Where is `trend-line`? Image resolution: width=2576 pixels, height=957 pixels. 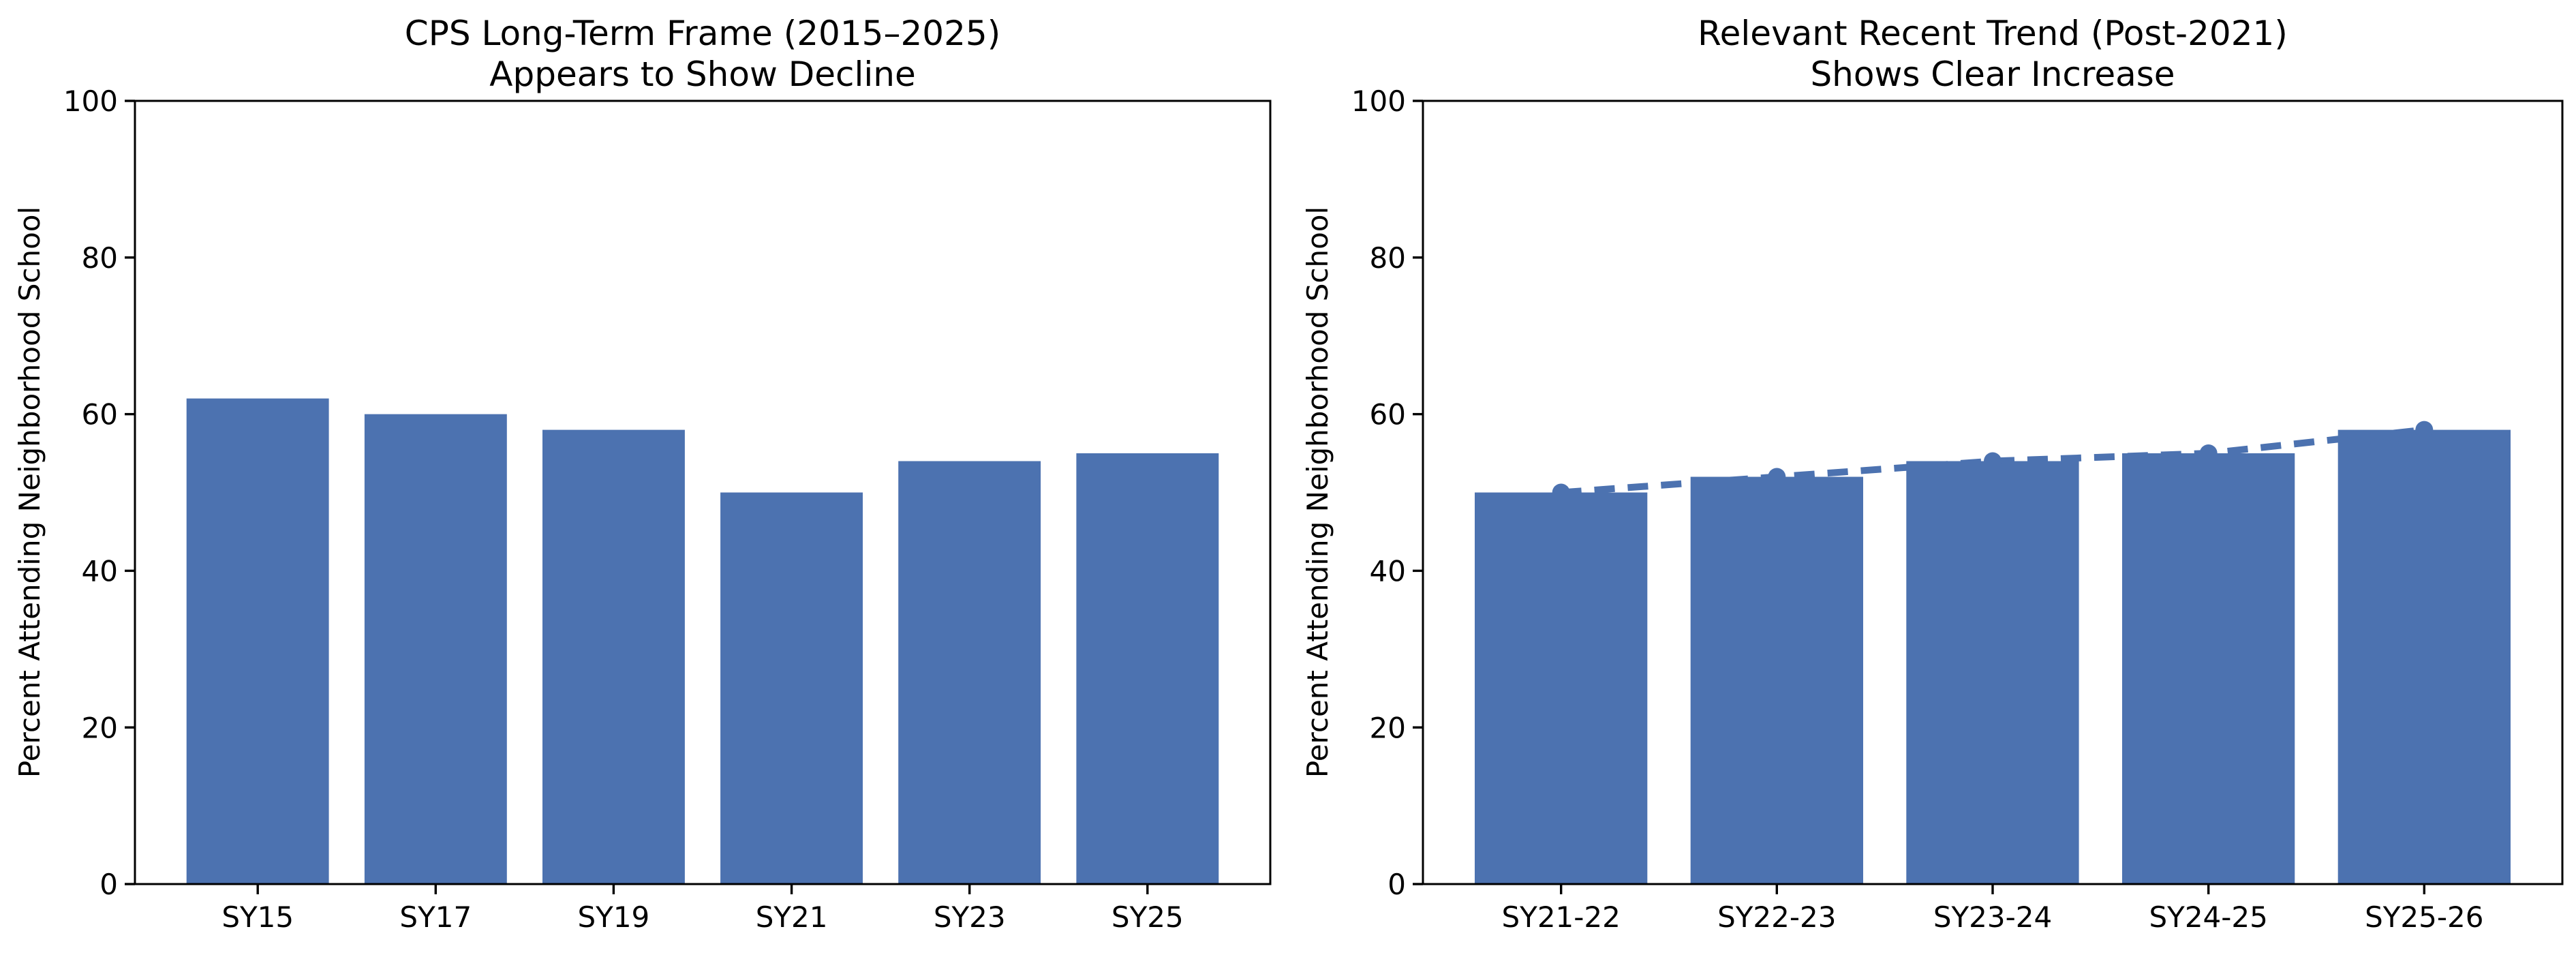
trend-line is located at coordinates (1993, 461).